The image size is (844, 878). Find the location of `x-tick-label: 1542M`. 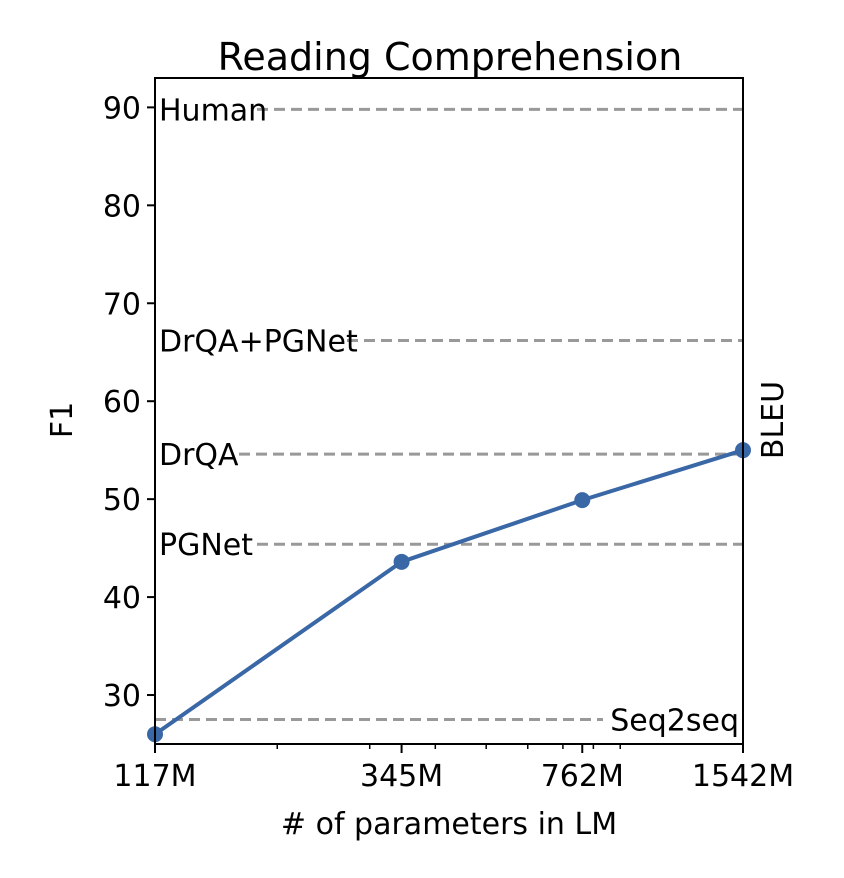

x-tick-label: 1542M is located at coordinates (743, 776).